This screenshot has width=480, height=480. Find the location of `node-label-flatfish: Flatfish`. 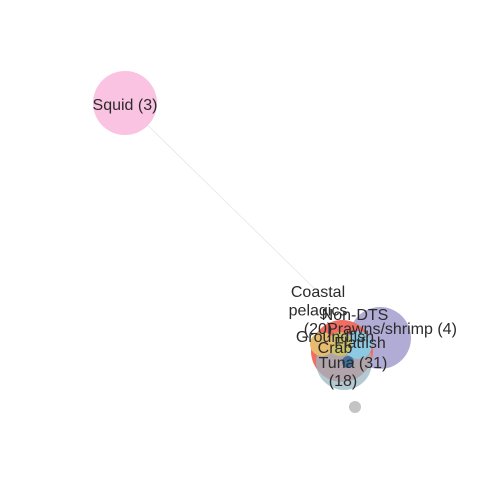

node-label-flatfish: Flatfish is located at coordinates (360, 343).